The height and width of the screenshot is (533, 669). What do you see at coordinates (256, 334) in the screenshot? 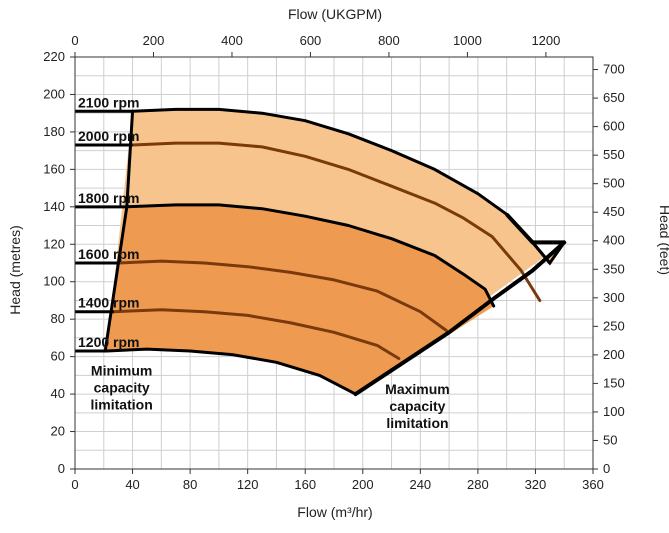
I see `curve-1400-rpm` at bounding box center [256, 334].